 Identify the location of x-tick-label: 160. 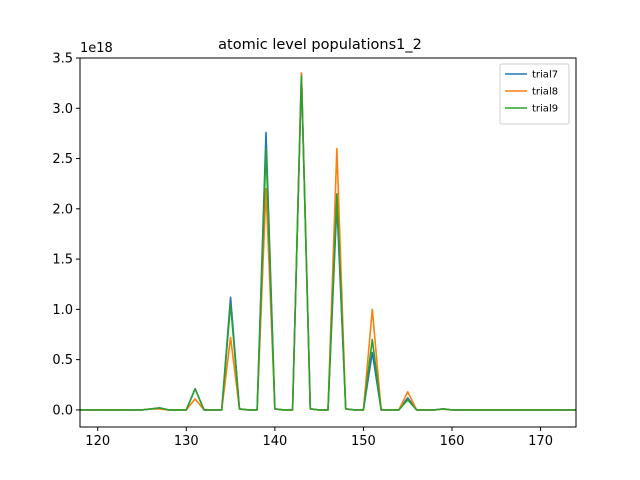
(452, 441).